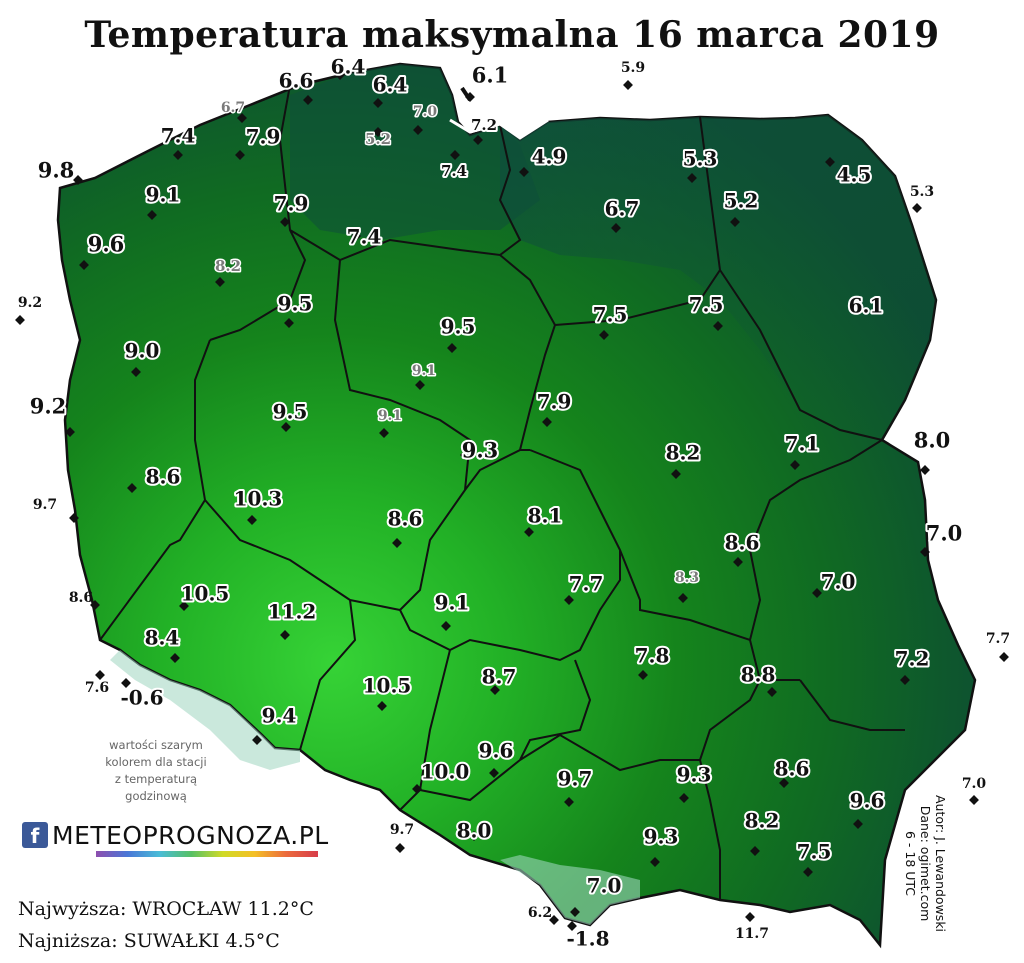 The image size is (1024, 963). Describe the element at coordinates (910, 863) in the screenshot. I see `credit-time-range: 6 - 18 UTC` at that location.